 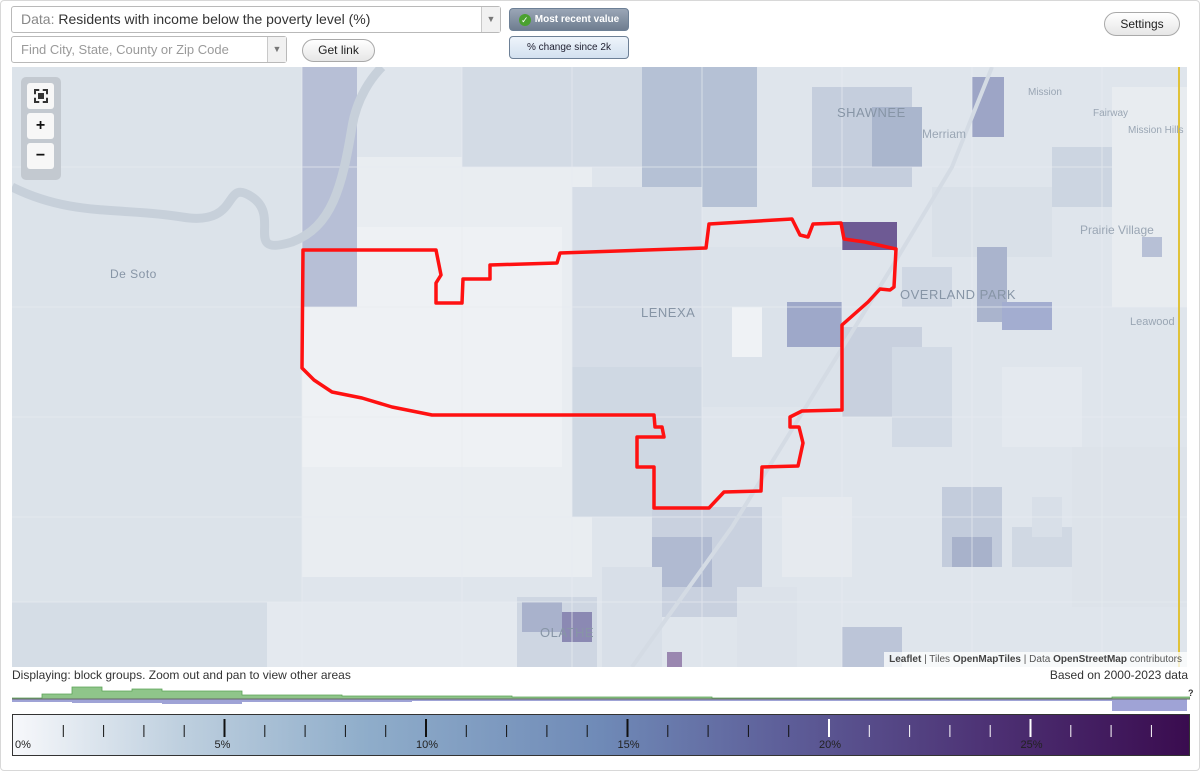 I want to click on attribution-sep: | Tiles, so click(x=937, y=659).